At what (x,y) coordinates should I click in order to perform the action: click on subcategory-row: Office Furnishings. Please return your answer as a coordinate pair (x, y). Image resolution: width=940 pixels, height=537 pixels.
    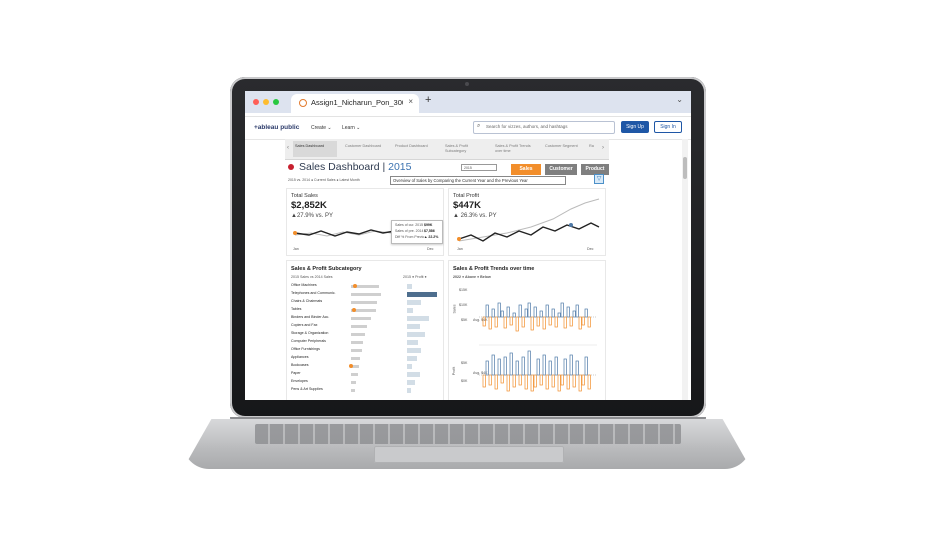
    Looking at the image, I should click on (367, 350).